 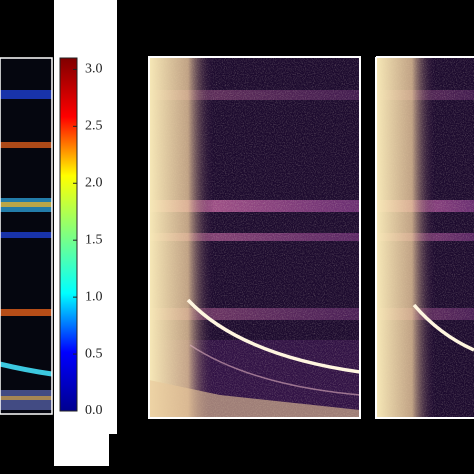 I want to click on colorbar: 0.0 0.5 1.0 1.5 2.0 2.5 3.0, so click(x=81, y=237).